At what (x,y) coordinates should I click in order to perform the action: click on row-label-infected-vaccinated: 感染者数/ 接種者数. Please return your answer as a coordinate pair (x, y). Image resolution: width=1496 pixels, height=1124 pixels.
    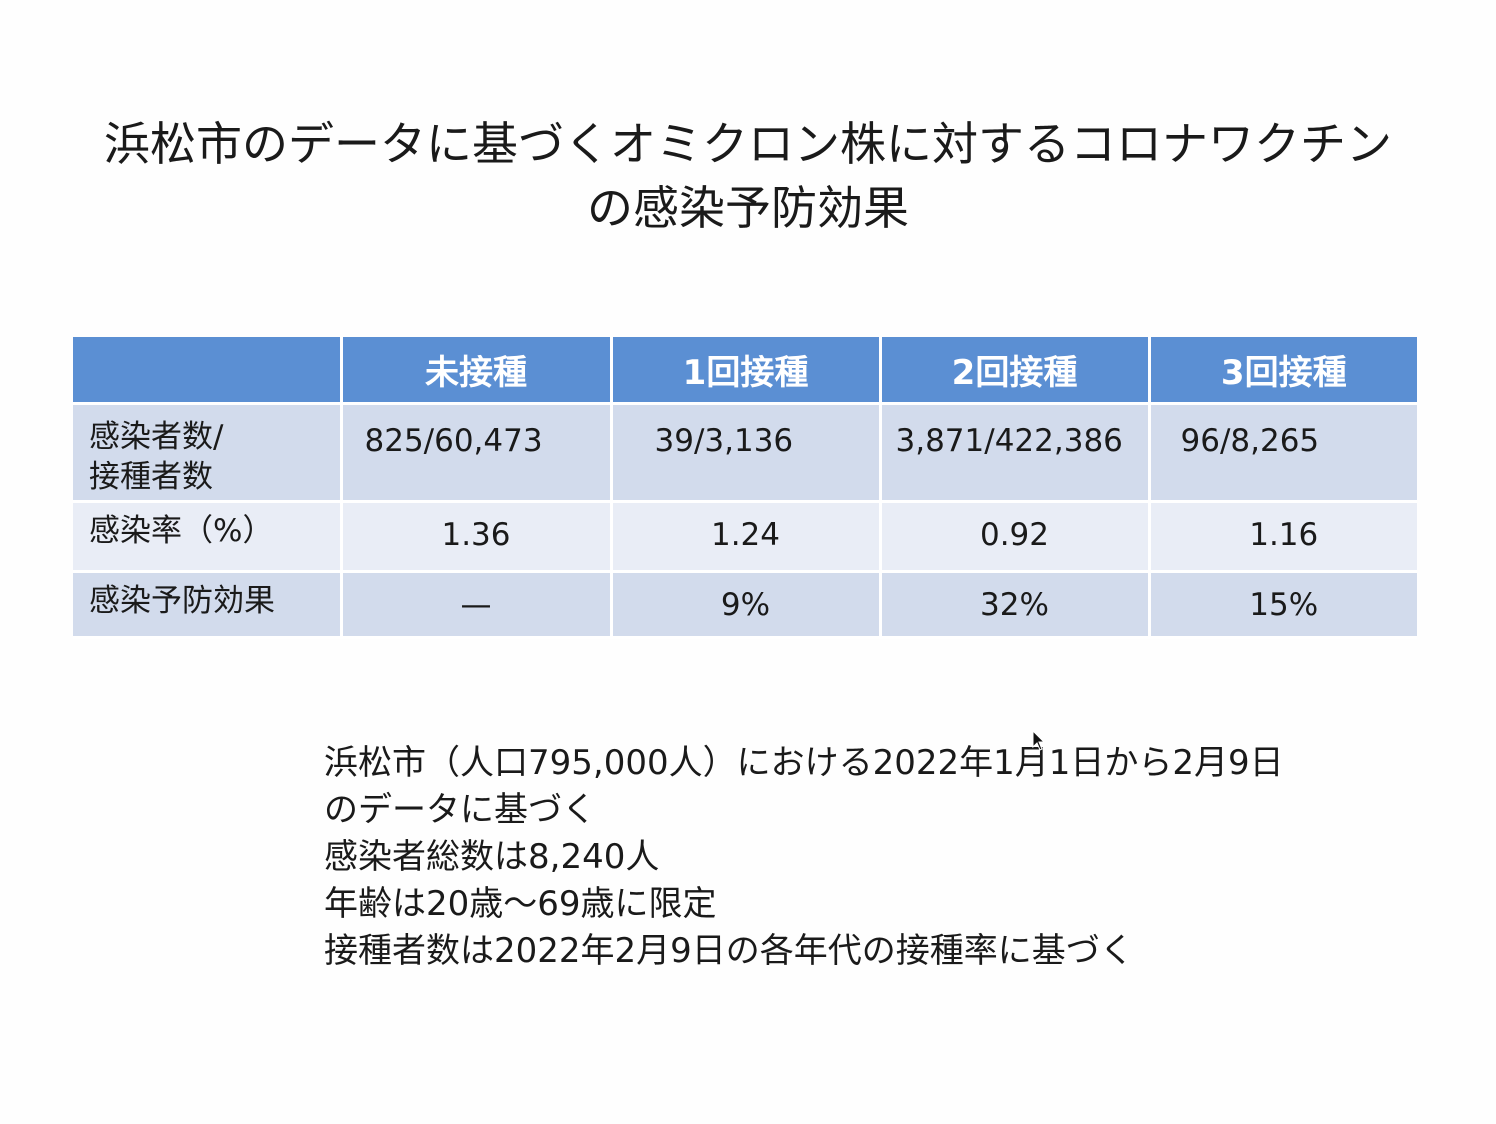
    Looking at the image, I should click on (208, 453).